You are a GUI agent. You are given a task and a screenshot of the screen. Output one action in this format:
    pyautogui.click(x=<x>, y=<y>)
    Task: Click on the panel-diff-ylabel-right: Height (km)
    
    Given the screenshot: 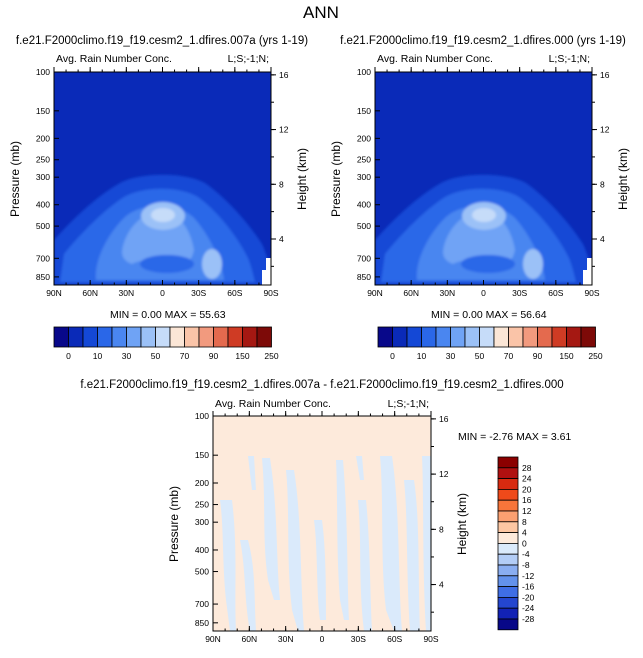 What is the action you would take?
    pyautogui.click(x=462, y=524)
    